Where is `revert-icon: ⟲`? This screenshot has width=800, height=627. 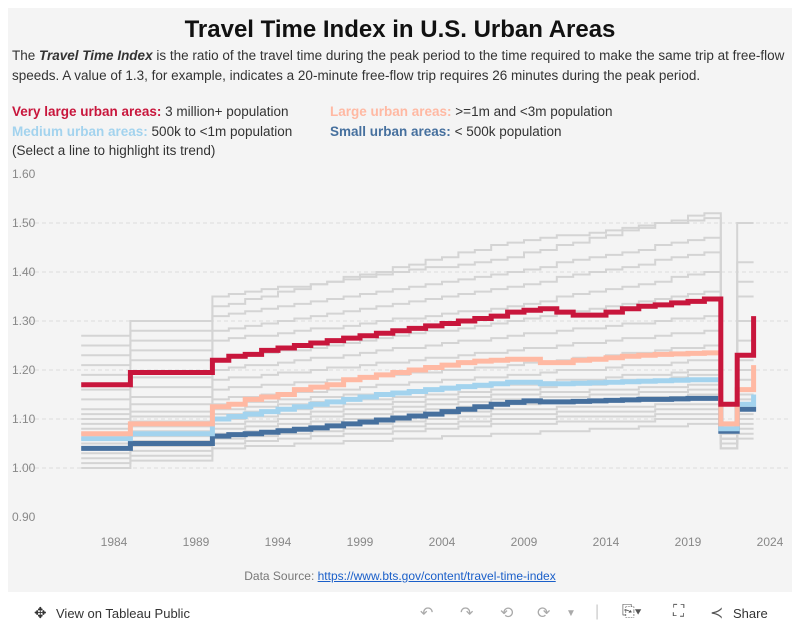 revert-icon: ⟲ is located at coordinates (507, 613).